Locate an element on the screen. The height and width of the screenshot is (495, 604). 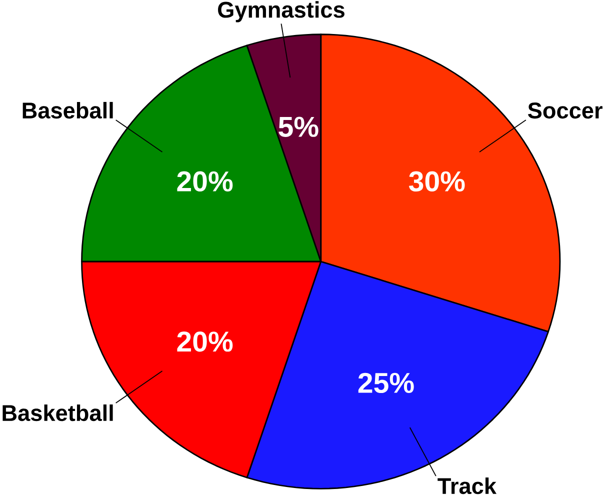
data-label: 25% is located at coordinates (386, 382).